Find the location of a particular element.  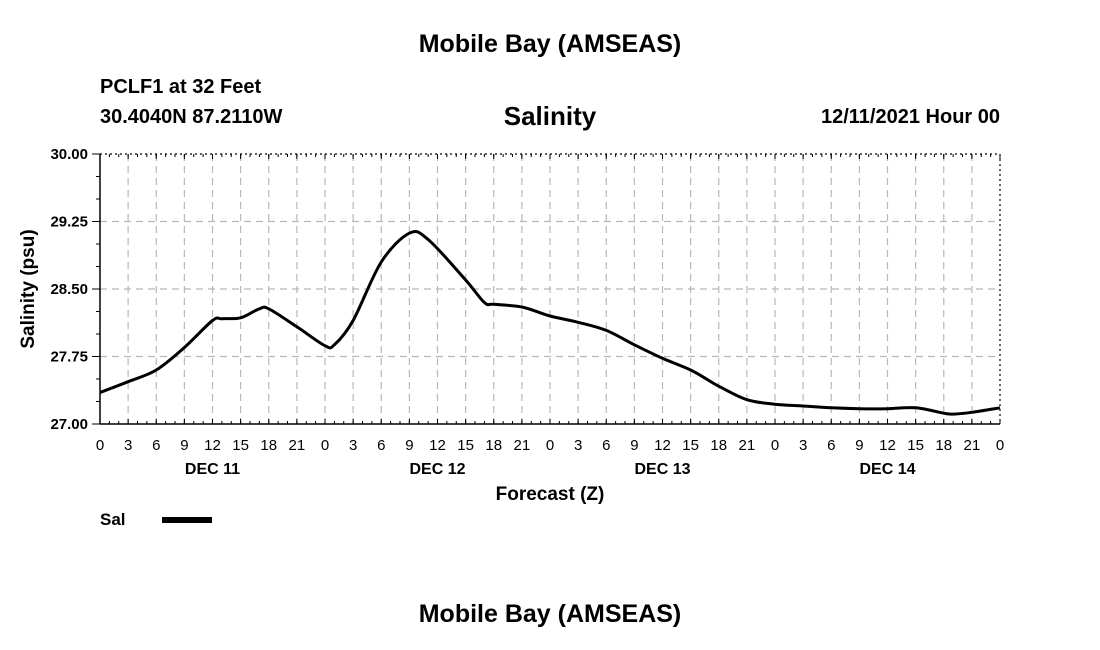

forecast-datetime: 12/11/2021 Hour 00 is located at coordinates (910, 117).